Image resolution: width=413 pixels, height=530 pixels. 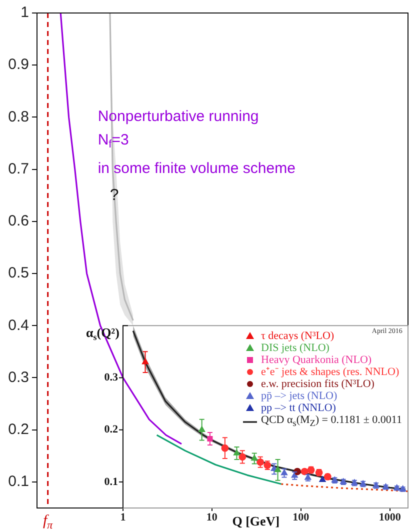 What do you see at coordinates (18, 429) in the screenshot?
I see `y-tick-label: 0.2` at bounding box center [18, 429].